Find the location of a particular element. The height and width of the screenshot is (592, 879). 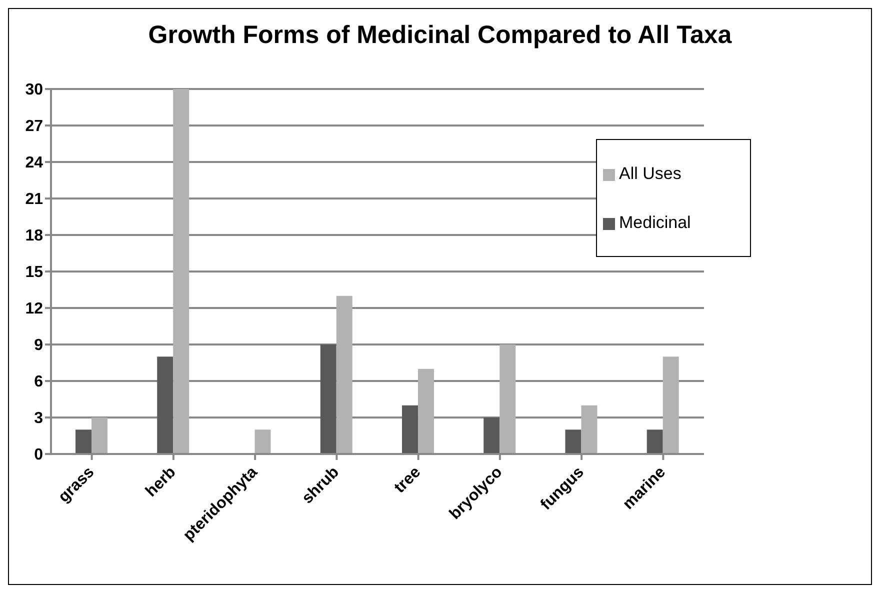

y-tick-label: 0 is located at coordinates (39, 455).